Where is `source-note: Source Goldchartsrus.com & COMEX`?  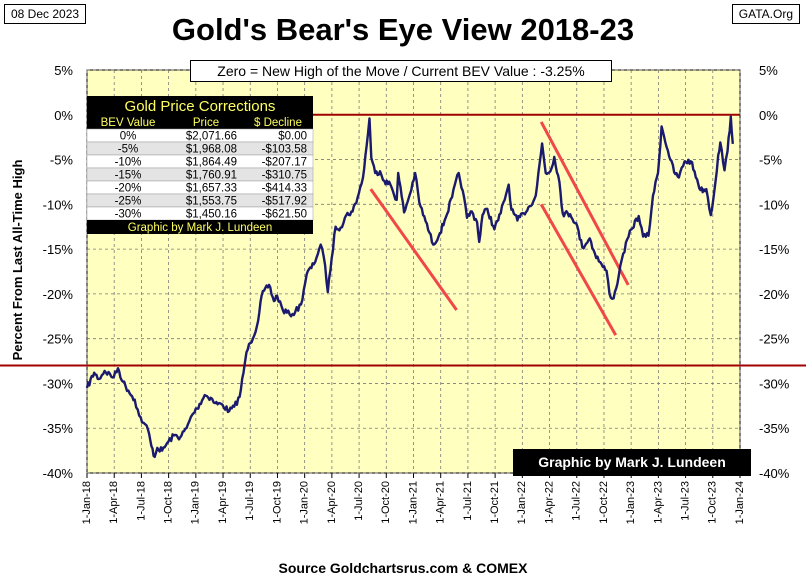
source-note: Source Goldchartsrus.com & COMEX is located at coordinates (403, 568).